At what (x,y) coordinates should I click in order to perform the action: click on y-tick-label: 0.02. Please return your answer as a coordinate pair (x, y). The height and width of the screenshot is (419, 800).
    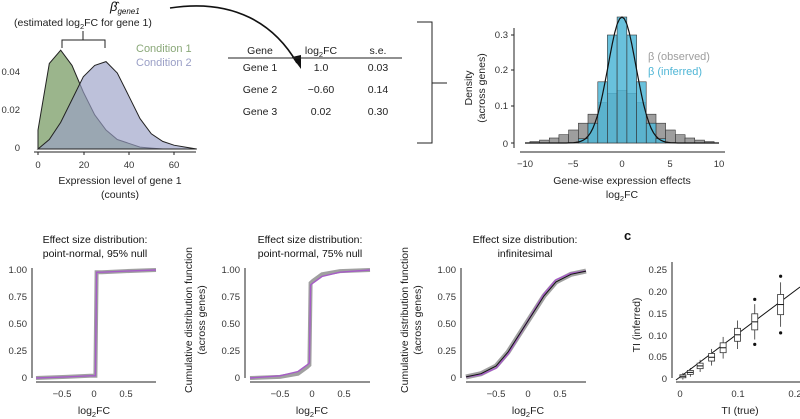
    Looking at the image, I should click on (11, 110).